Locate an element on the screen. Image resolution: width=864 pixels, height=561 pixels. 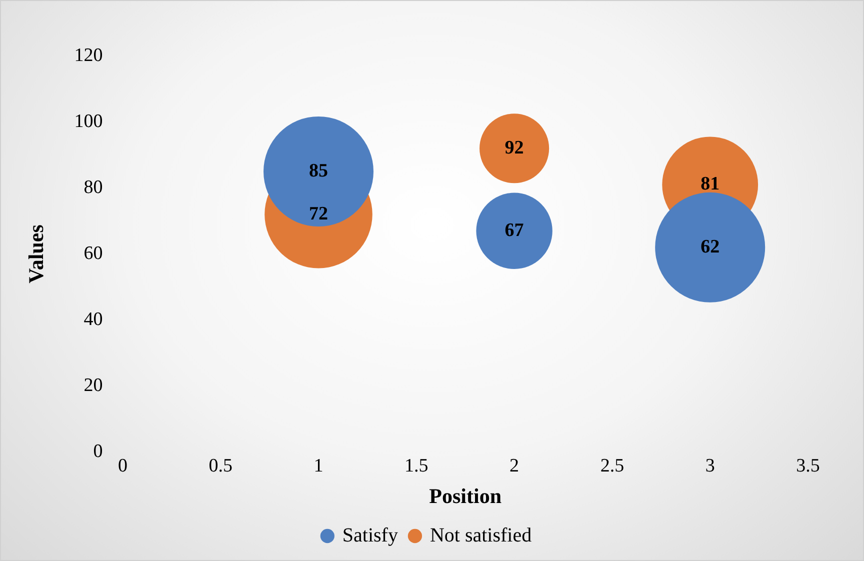
x-tick-label: 1.5 is located at coordinates (416, 465).